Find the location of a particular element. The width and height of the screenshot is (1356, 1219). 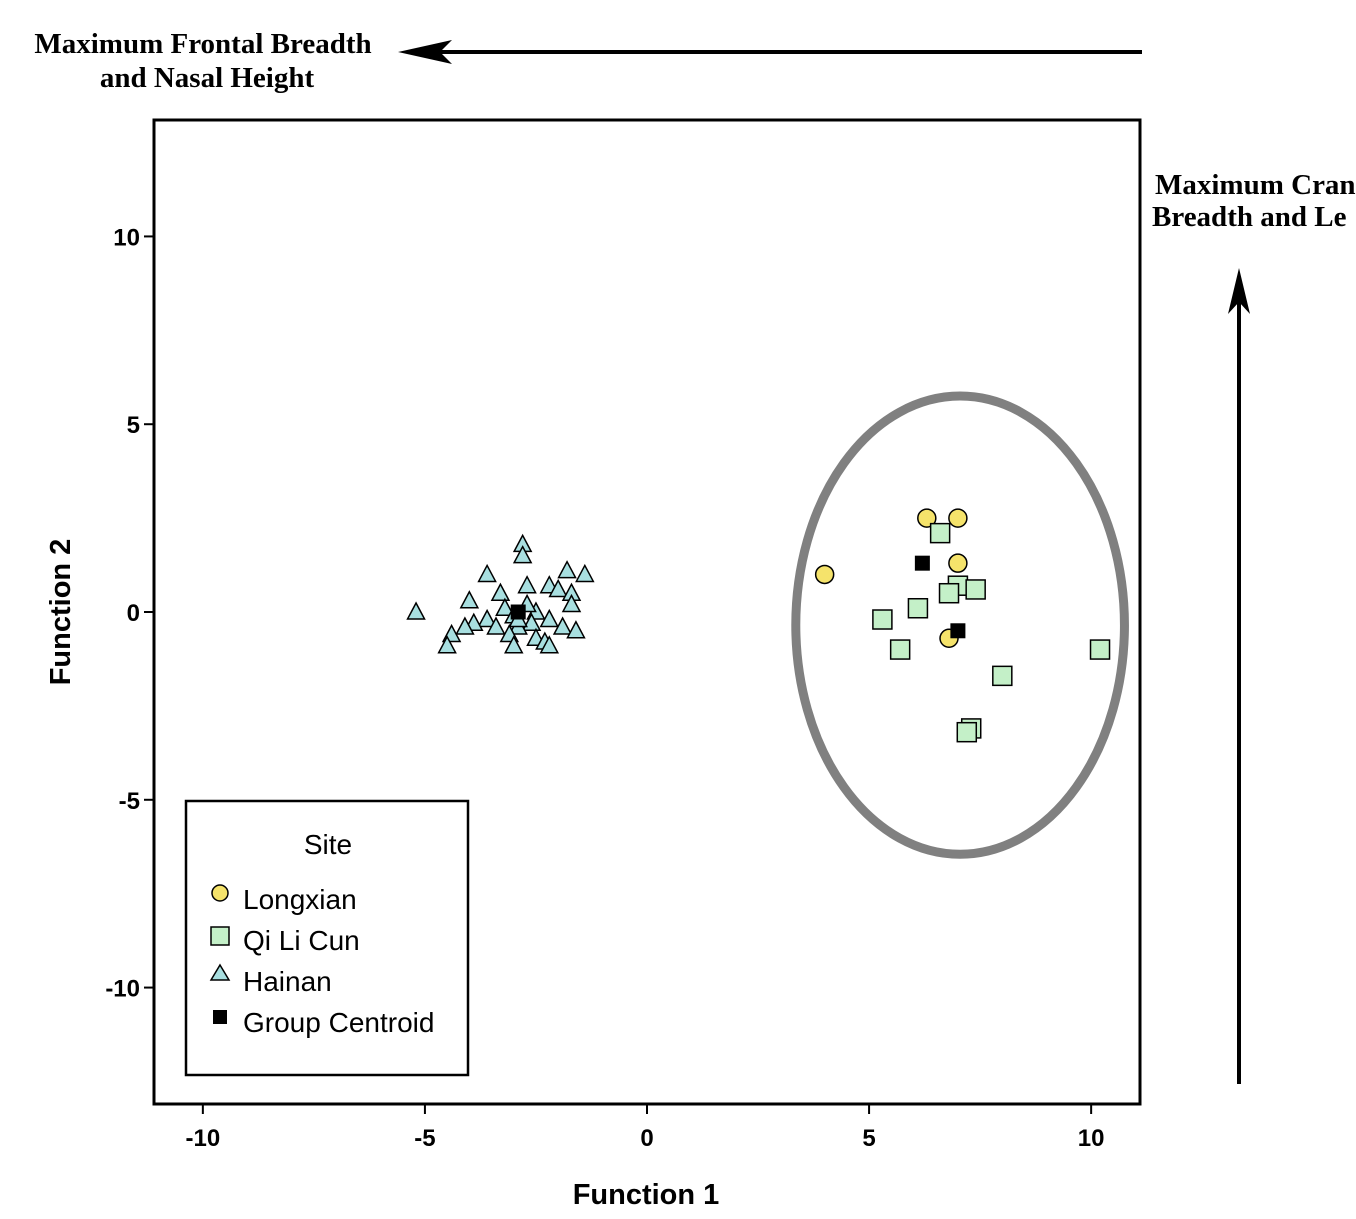

legend-label-longxian: Longxian is located at coordinates (300, 899).